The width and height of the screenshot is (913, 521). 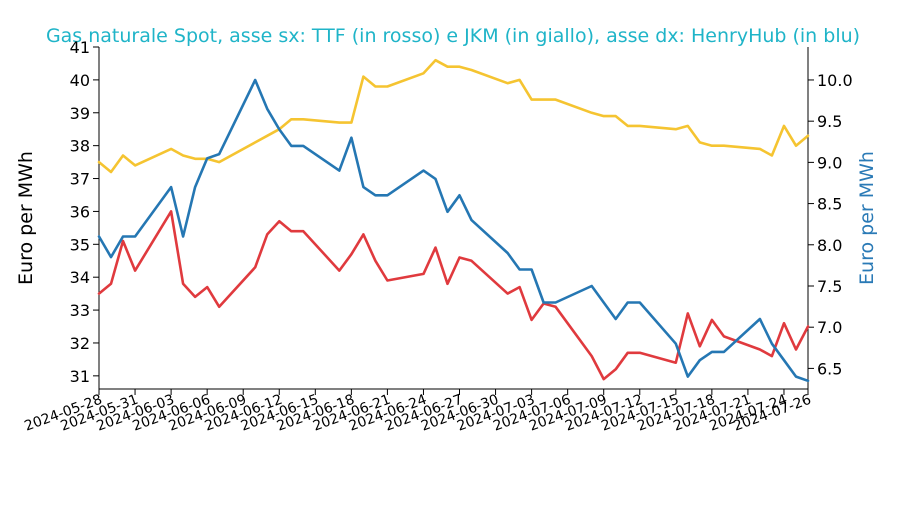 What do you see at coordinates (80, 179) in the screenshot?
I see `y-tick-left-label: 37` at bounding box center [80, 179].